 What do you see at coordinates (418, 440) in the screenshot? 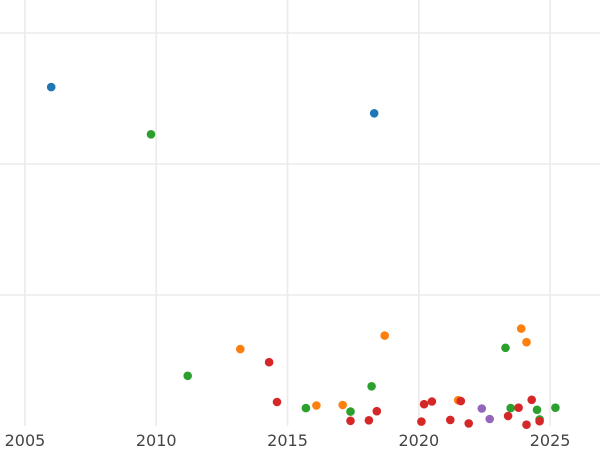
I see `x-tick-label: 2020` at bounding box center [418, 440].